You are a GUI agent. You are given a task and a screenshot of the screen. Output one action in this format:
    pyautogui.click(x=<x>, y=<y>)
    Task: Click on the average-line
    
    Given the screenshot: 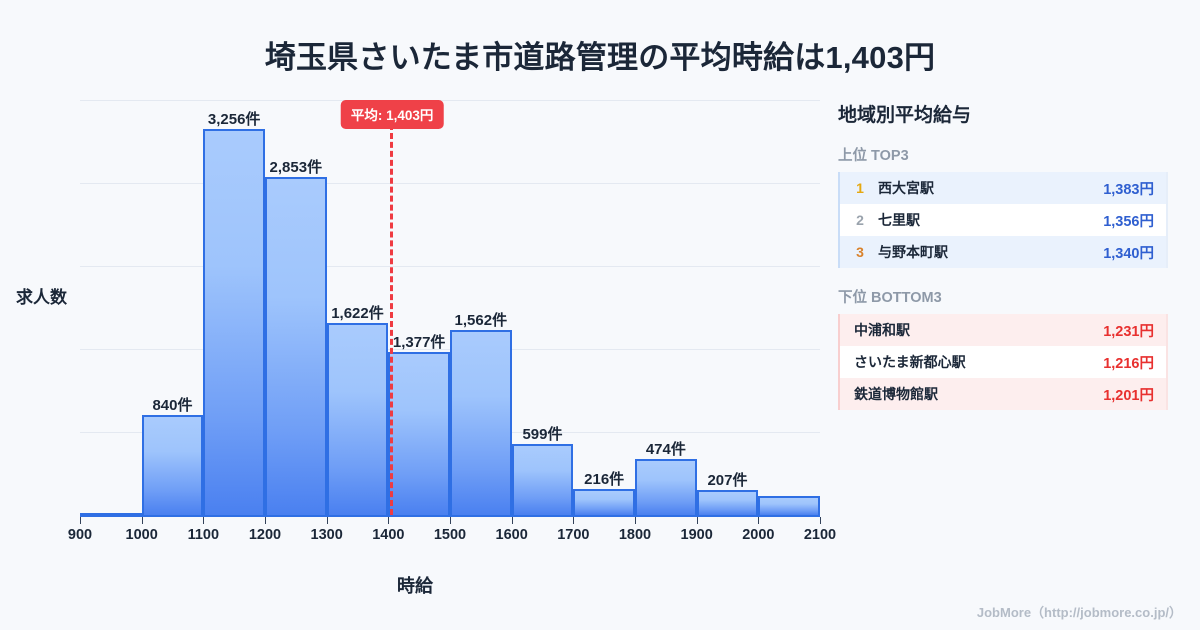 What is the action you would take?
    pyautogui.click(x=392, y=319)
    